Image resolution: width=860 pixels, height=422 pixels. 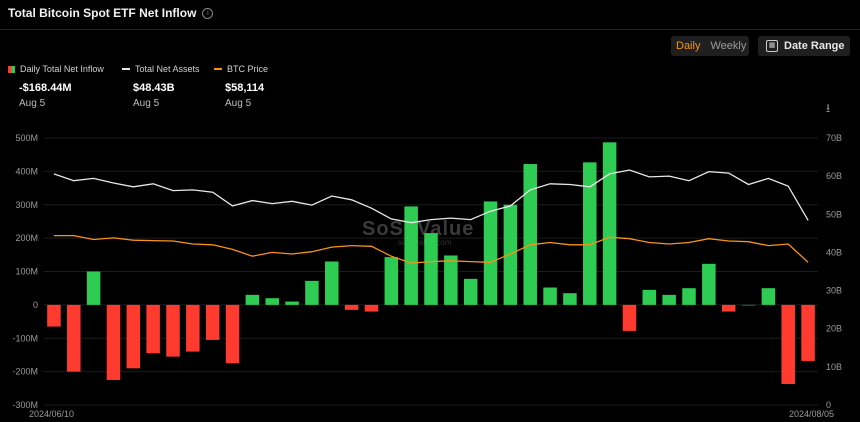 What do you see at coordinates (834, 291) in the screenshot?
I see `y-right-tick-label: 30B` at bounding box center [834, 291].